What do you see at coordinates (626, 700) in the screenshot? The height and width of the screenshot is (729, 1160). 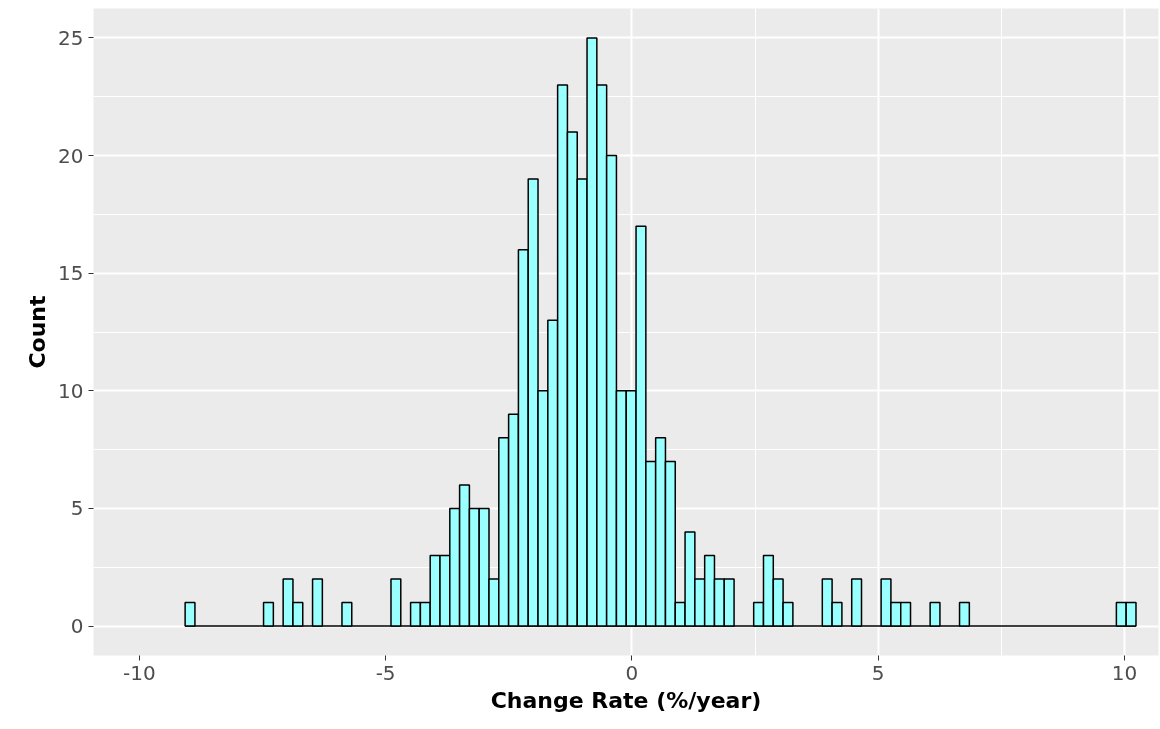 I see `x-axis-title: Change Rate (%/year)` at bounding box center [626, 700].